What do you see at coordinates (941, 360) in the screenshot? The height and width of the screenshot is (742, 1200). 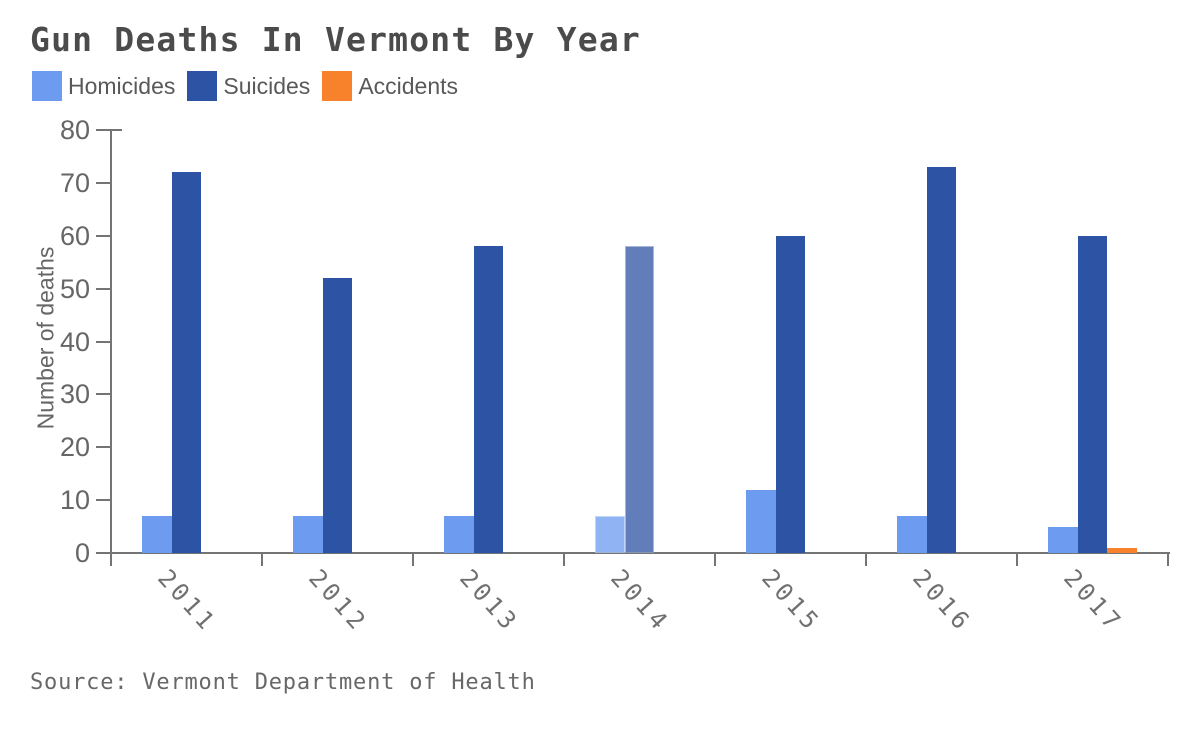 I see `bar-suicides-2016` at bounding box center [941, 360].